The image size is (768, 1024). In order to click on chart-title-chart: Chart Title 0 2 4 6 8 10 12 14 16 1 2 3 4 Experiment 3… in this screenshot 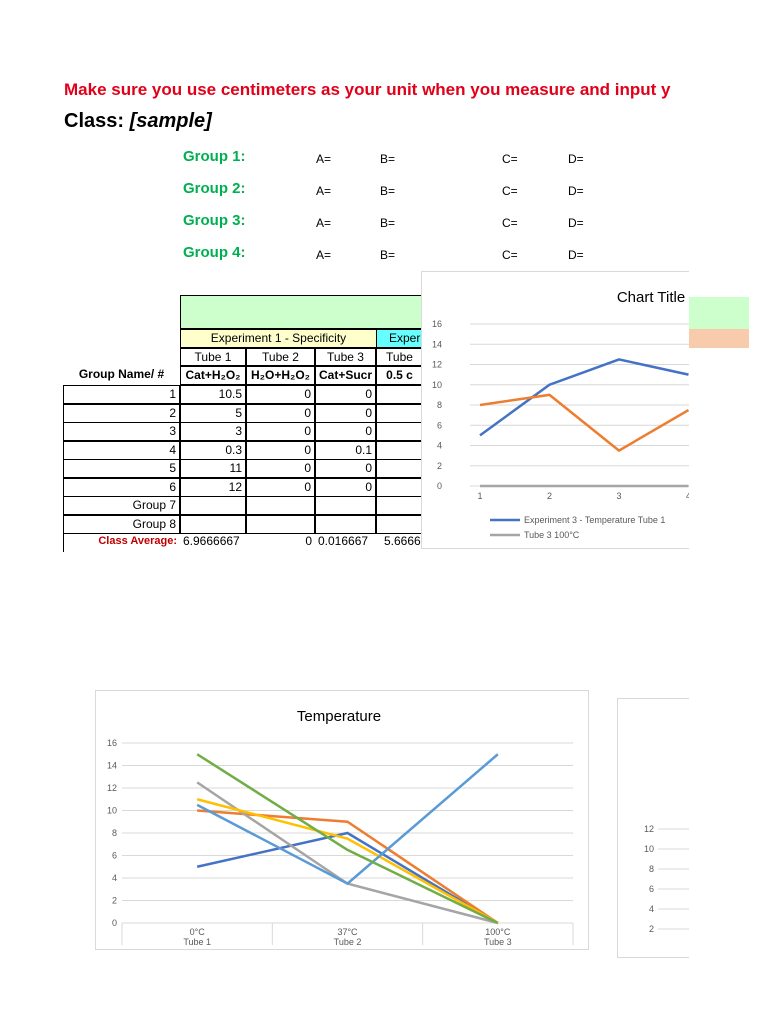, I will do `click(555, 410)`.